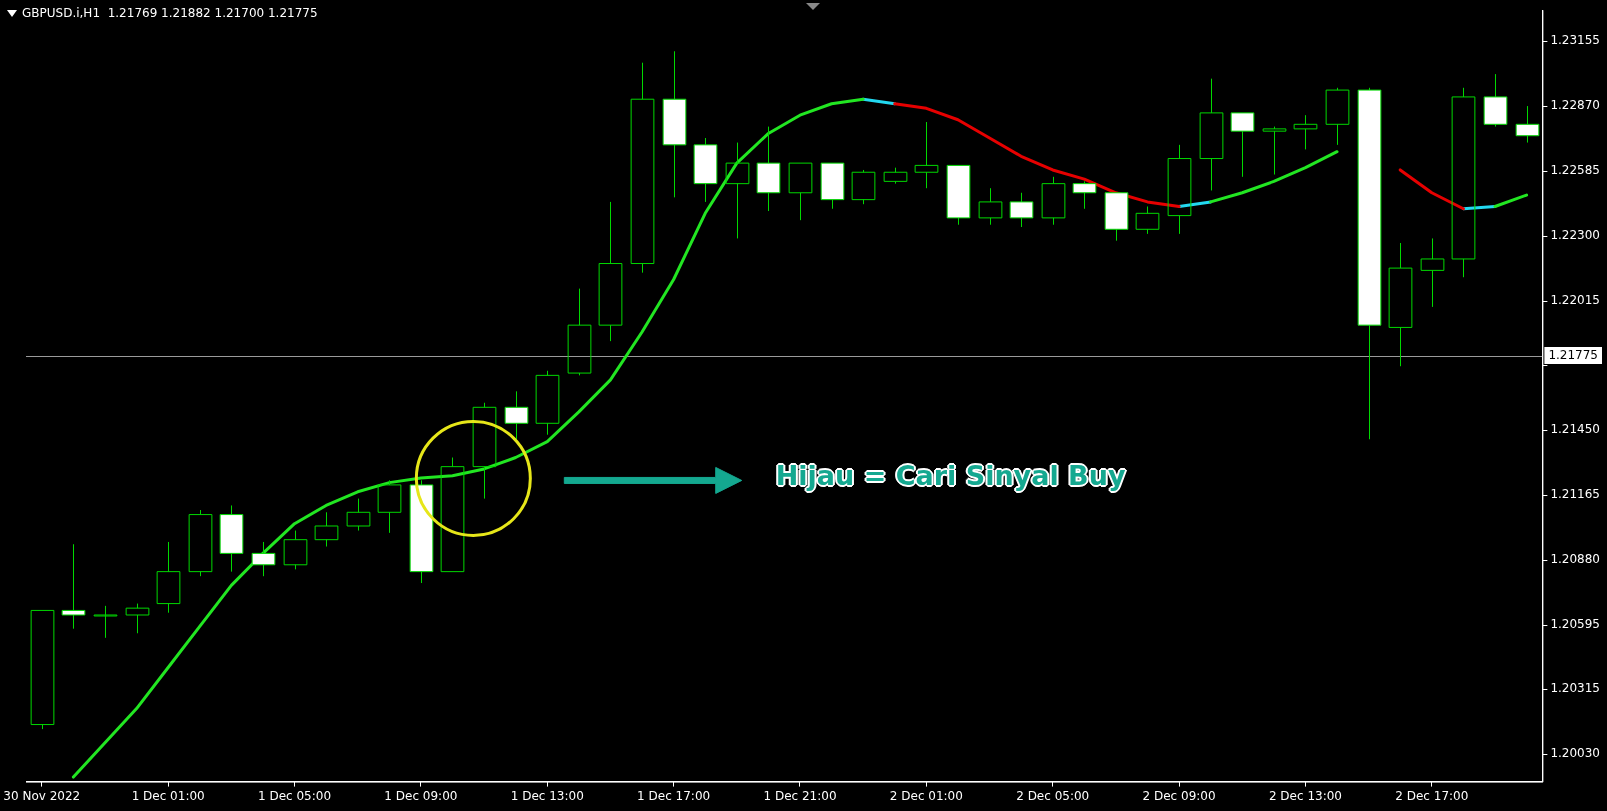 This screenshot has height=811, width=1607. Describe the element at coordinates (1305, 795) in the screenshot. I see `x-tick-label: 2 Dec 13:00` at that location.